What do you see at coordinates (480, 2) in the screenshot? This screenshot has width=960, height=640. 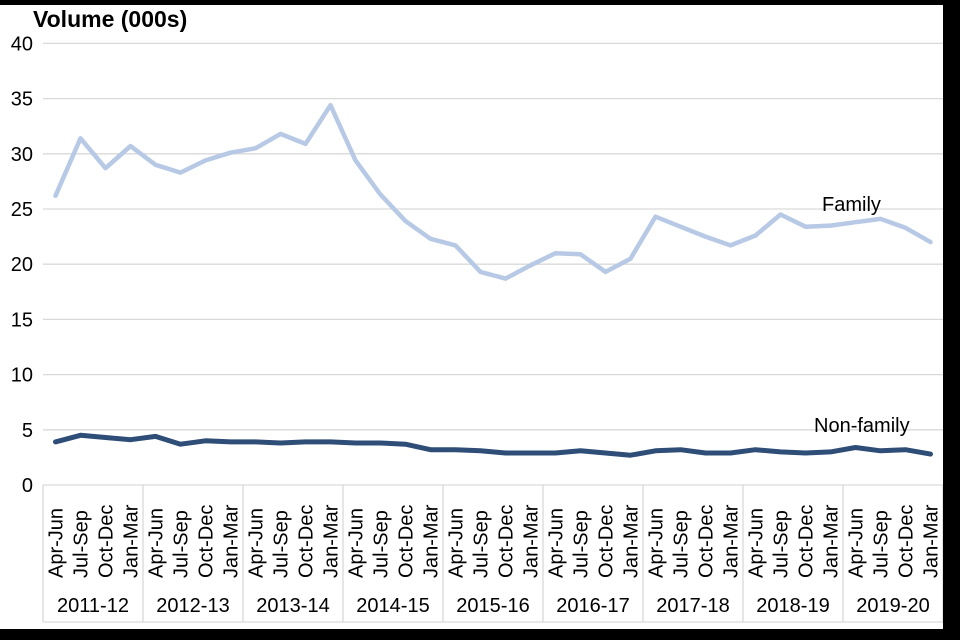 I see `top-border-bar` at bounding box center [480, 2].